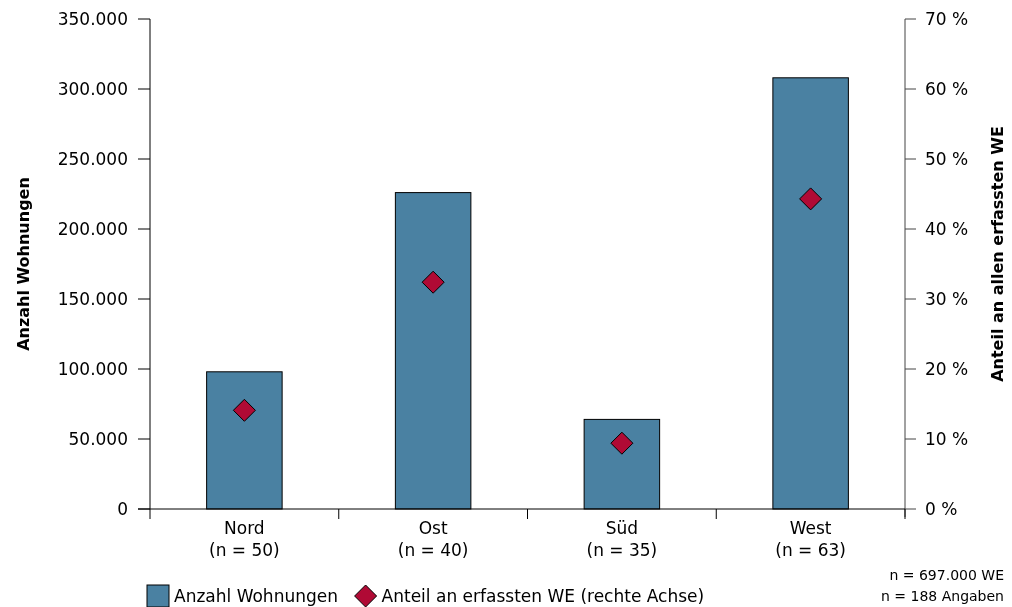  I want to click on x-tick-label: Süd (n = 35), so click(622, 539).